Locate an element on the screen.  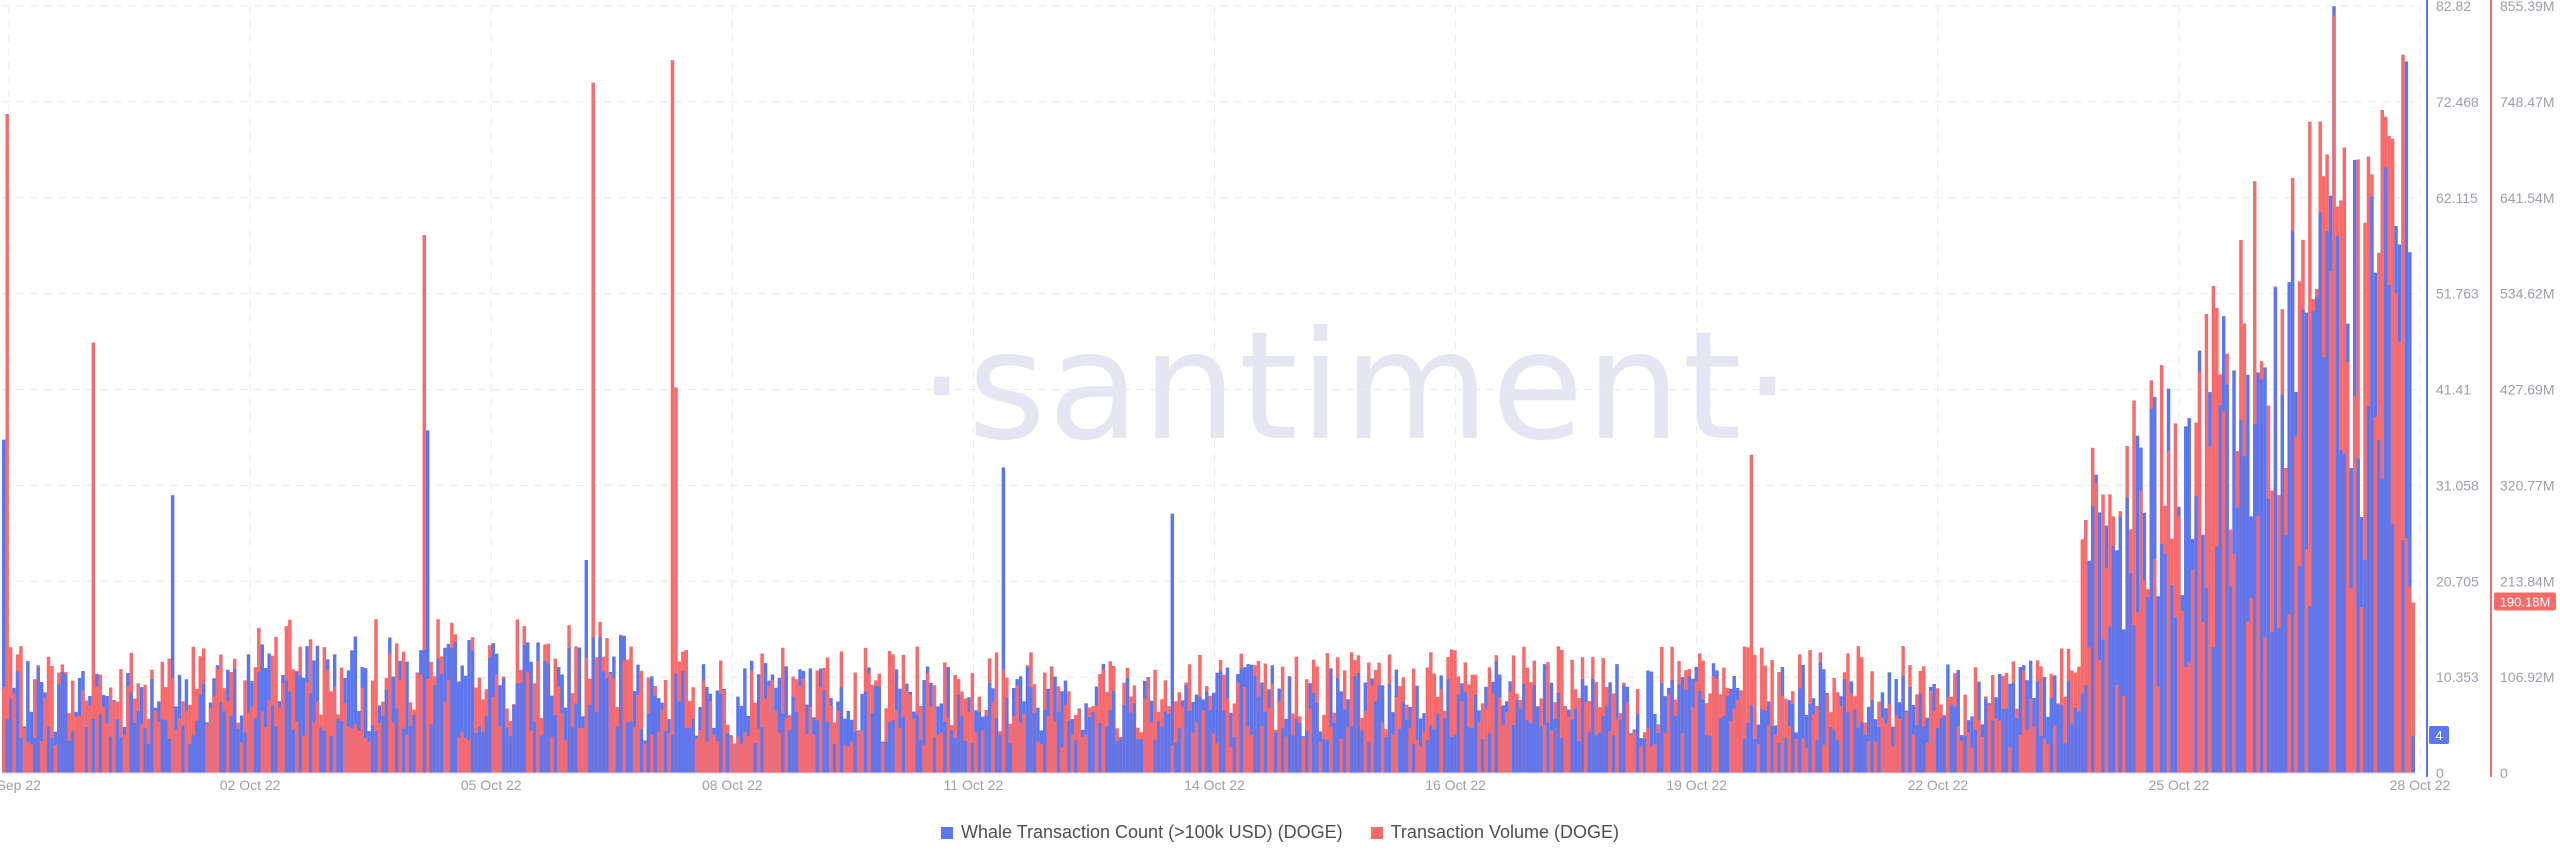
legend-item-volume: Transaction Volume (DOGE) is located at coordinates (1495, 832).